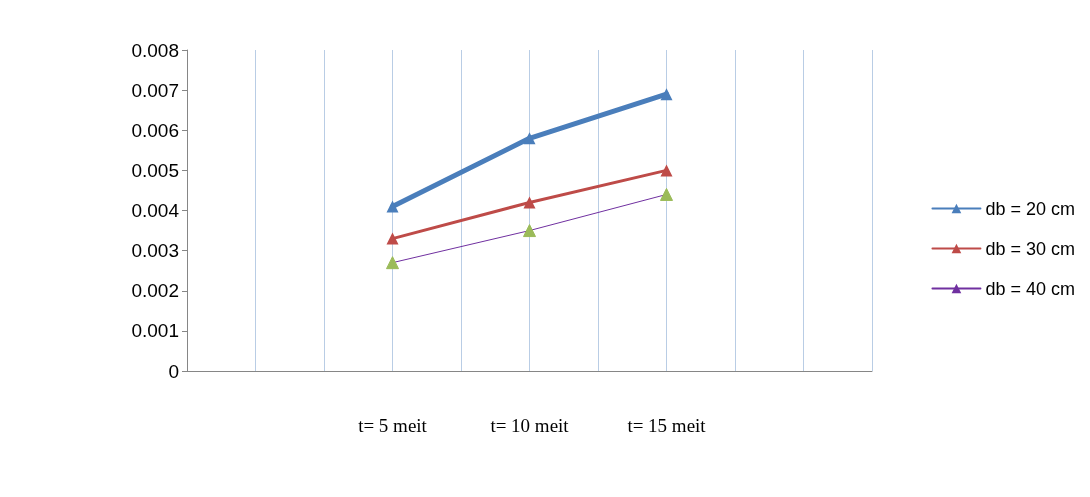 The height and width of the screenshot is (497, 1090). I want to click on y-tick-label: 0.005, so click(155, 170).